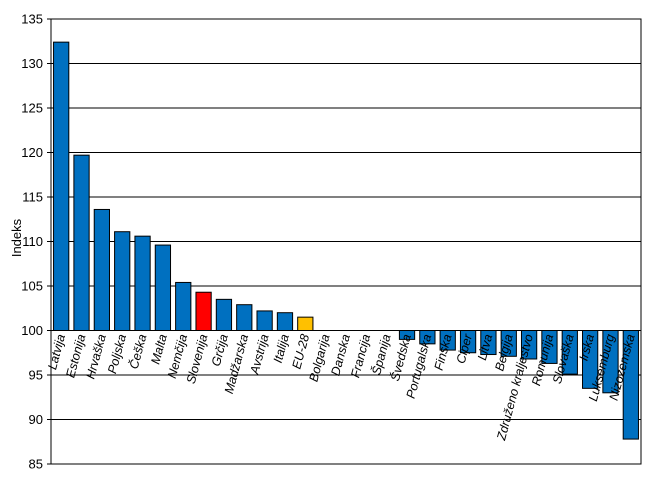  Describe the element at coordinates (32, 63) in the screenshot. I see `y-tick-label: 130` at that location.